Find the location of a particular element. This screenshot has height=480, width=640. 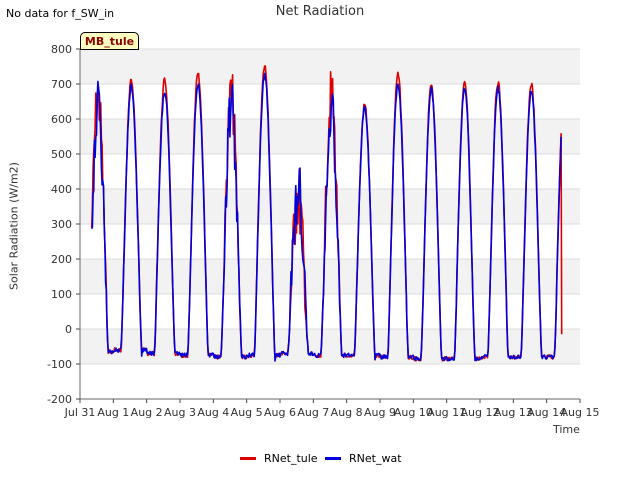

x-tick-label: Aug 3 is located at coordinates (180, 412).